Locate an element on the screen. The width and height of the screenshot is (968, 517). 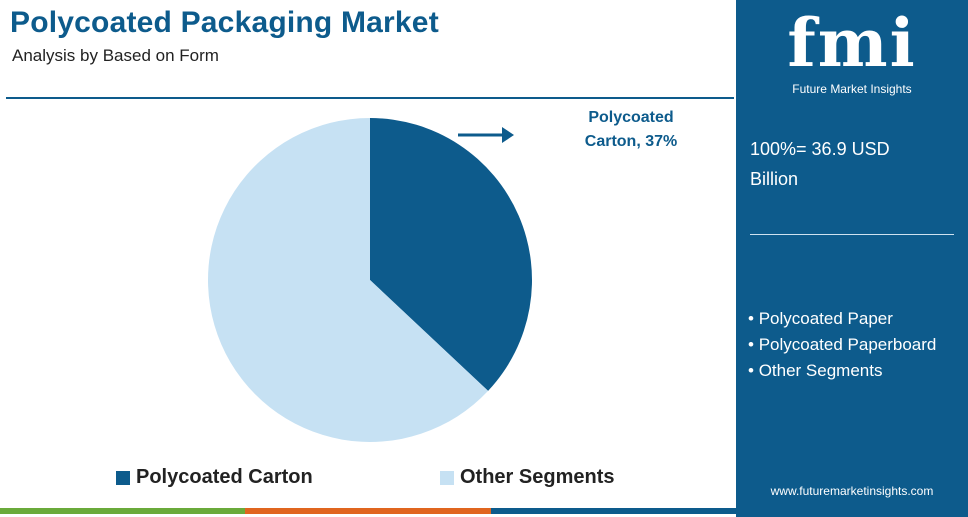
legend-item-polycoated-carton: Polycoated Carton is located at coordinates (214, 477).